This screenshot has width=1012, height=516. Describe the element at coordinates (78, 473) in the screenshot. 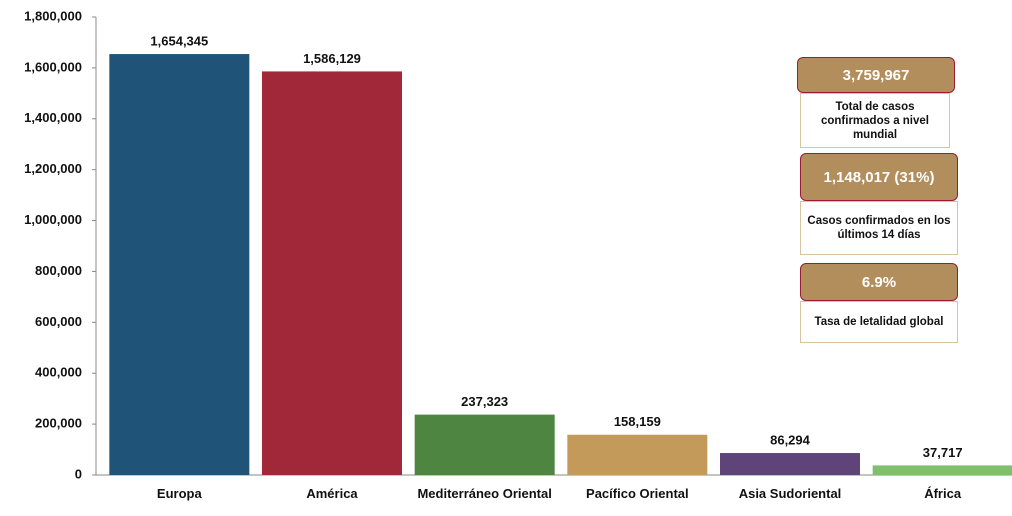

I see `y-tick-label: 0` at that location.